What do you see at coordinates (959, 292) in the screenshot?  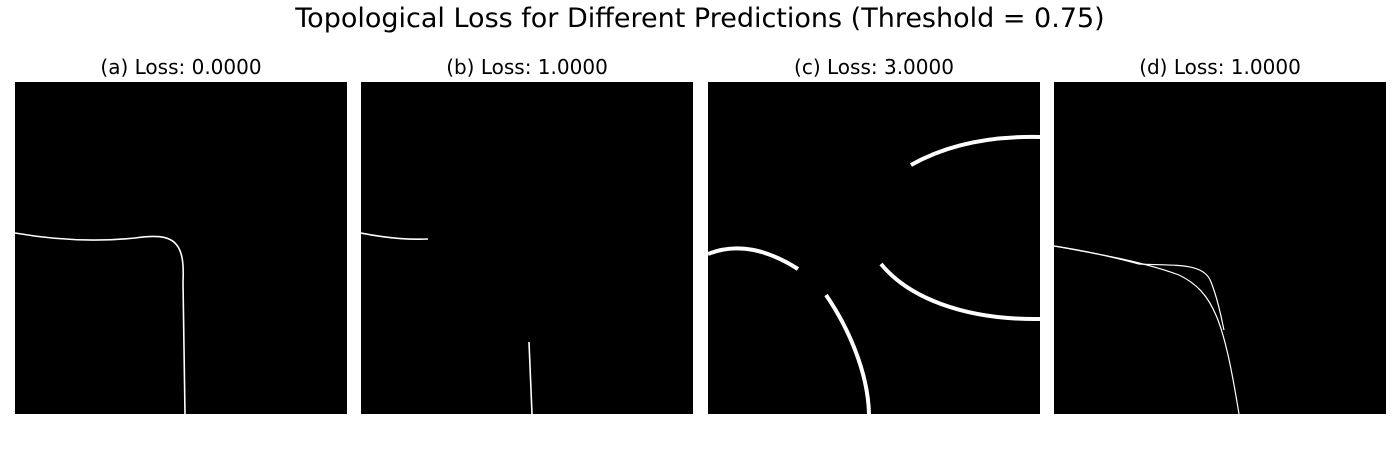 I see `arc-c-mid-right` at bounding box center [959, 292].